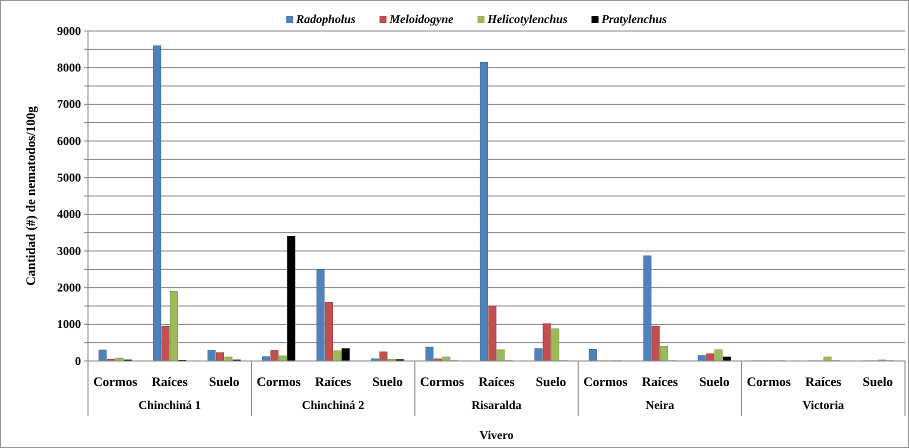 The height and width of the screenshot is (448, 909). Describe the element at coordinates (421, 19) in the screenshot. I see `legend-label: Meloidogyne` at that location.